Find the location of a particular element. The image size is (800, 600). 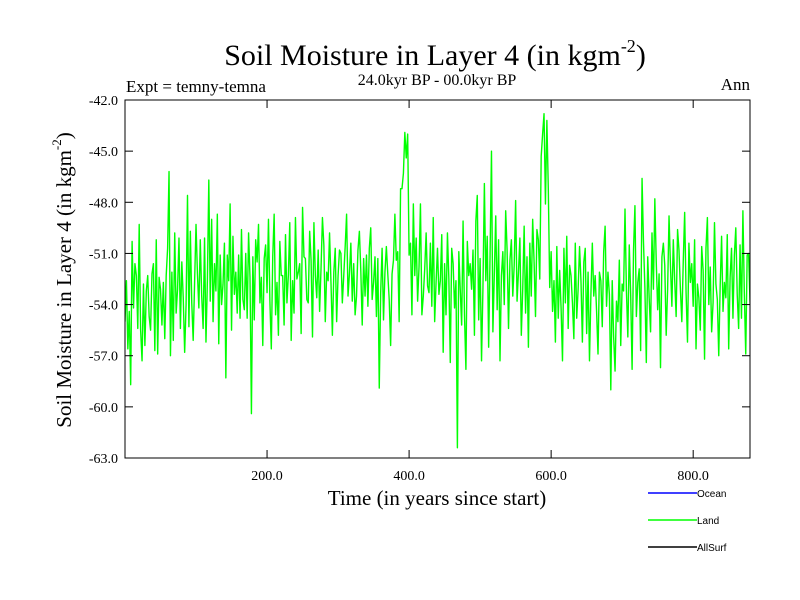

legend-label-ocean: Ocean is located at coordinates (711, 494).